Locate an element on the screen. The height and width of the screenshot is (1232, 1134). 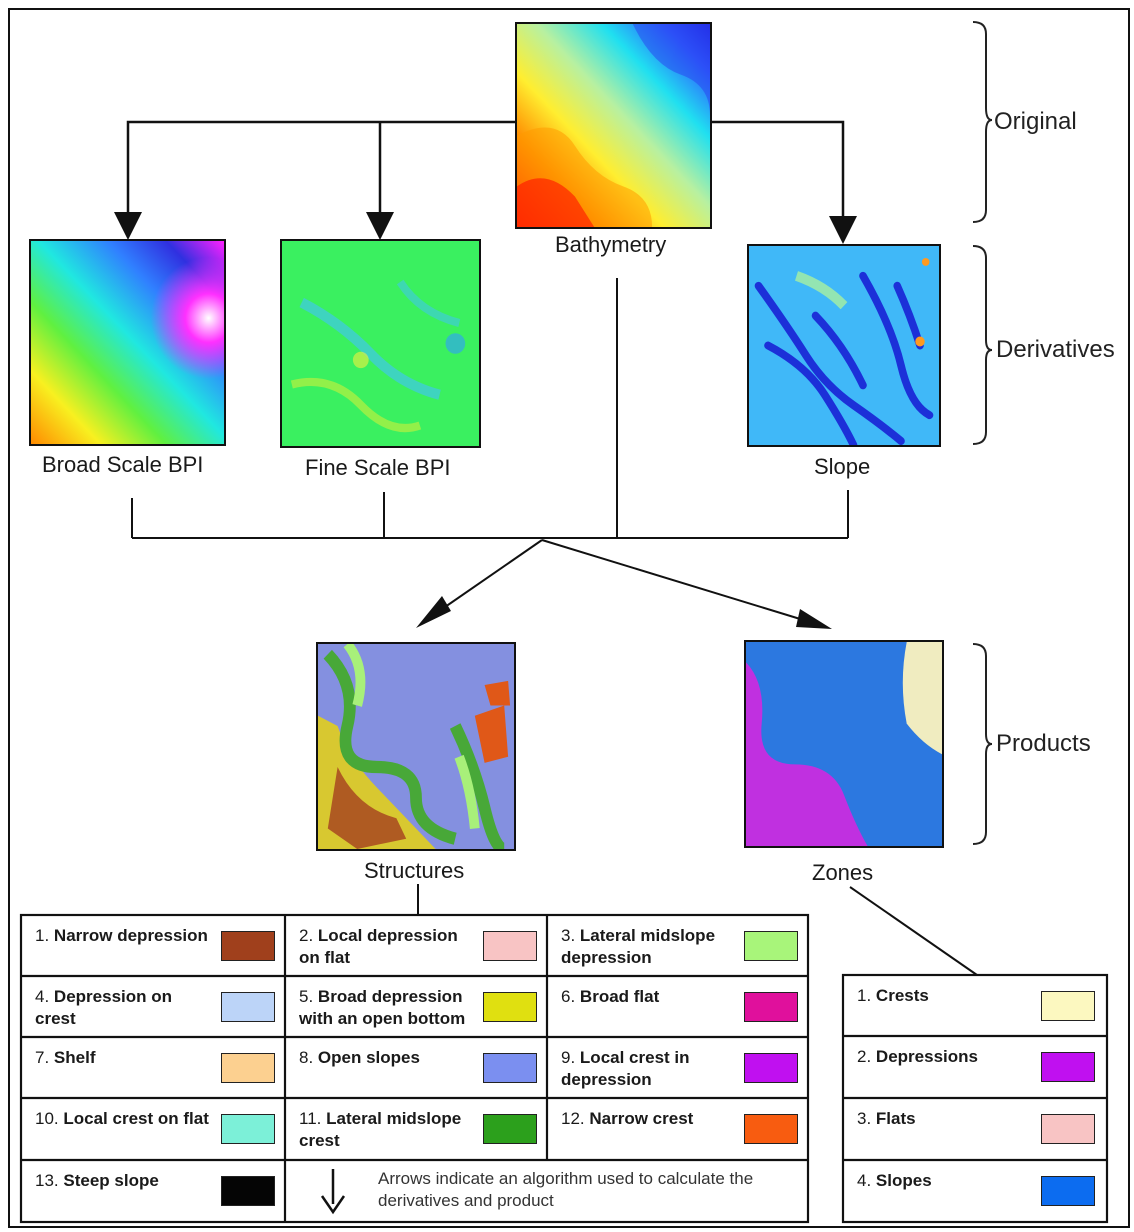
legend-text: Broad flat is located at coordinates (619, 996).